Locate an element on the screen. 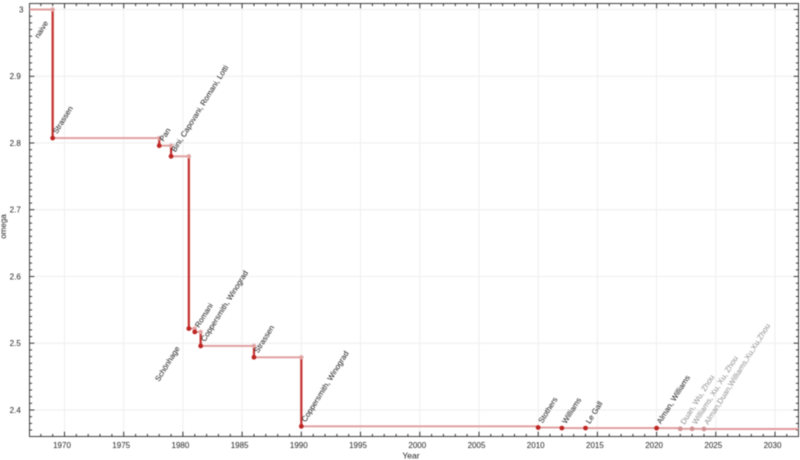  svg-text: 2.4 is located at coordinates (16, 410).